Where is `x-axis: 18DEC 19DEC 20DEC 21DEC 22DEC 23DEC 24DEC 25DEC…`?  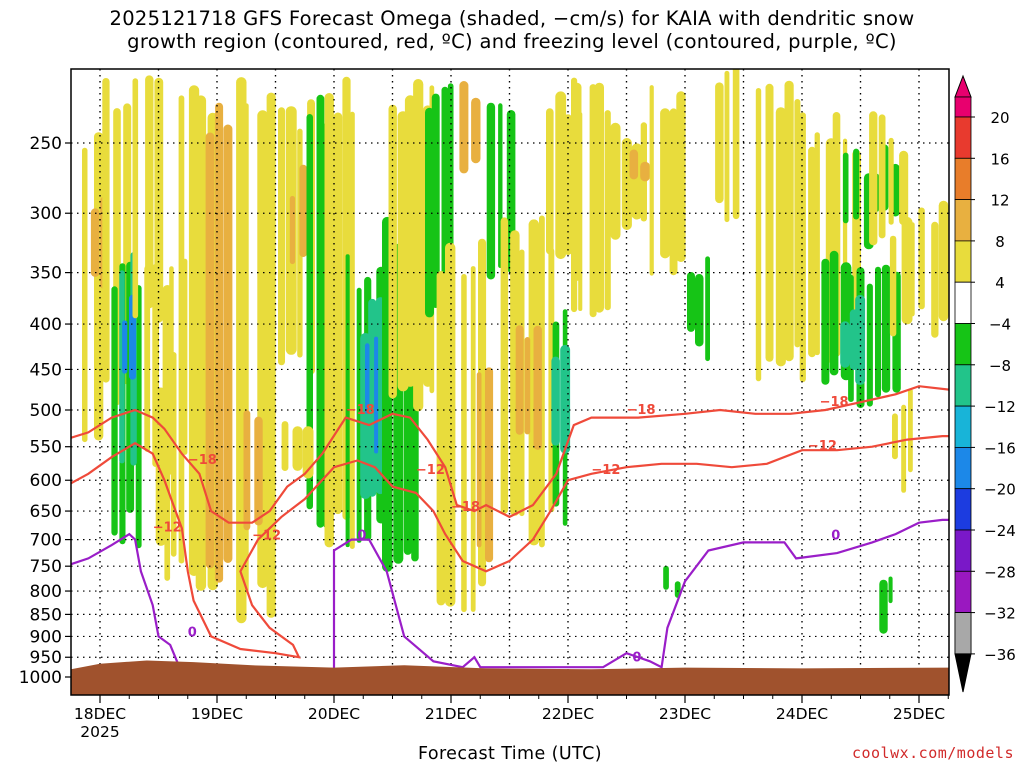
x-axis: 18DEC 19DEC 20DEC 21DEC 22DEC 23DEC 24DEC 25DEC… is located at coordinates (511, 718).